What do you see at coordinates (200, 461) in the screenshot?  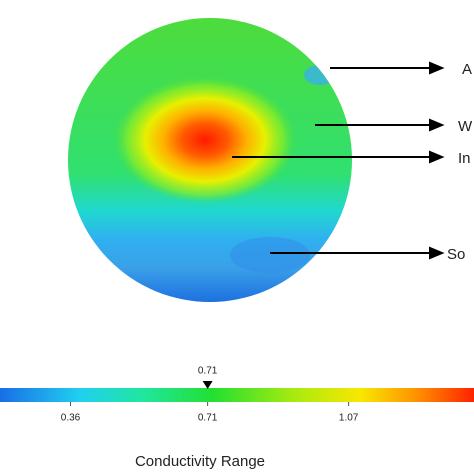 I see `colorbar-label: Conductivity Range` at bounding box center [200, 461].